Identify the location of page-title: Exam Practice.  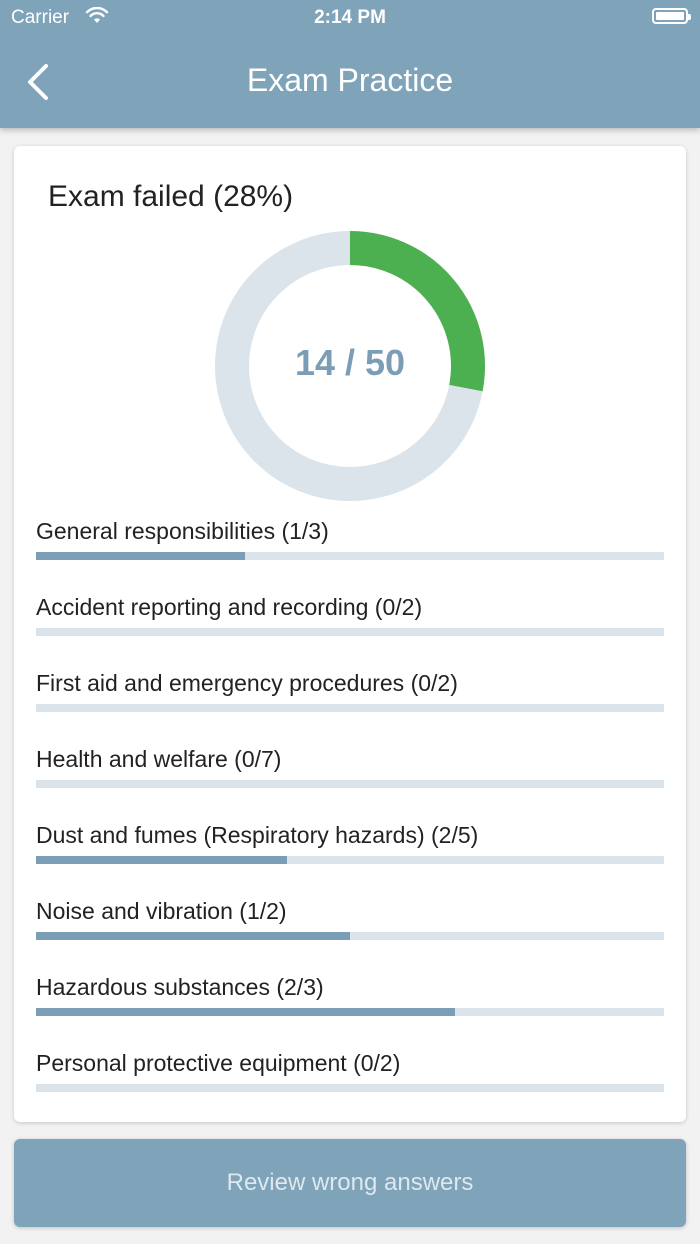
(350, 80).